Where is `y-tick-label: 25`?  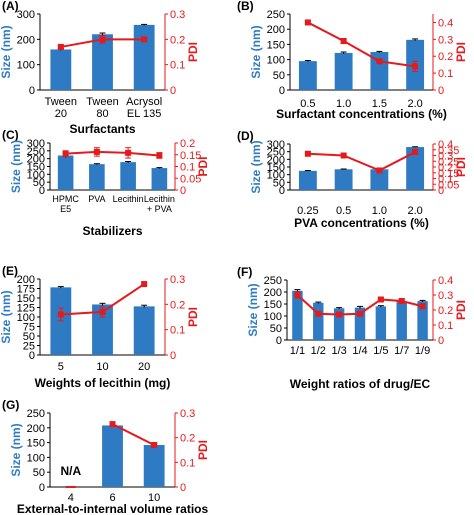 y-tick-label: 25 is located at coordinates (29, 347).